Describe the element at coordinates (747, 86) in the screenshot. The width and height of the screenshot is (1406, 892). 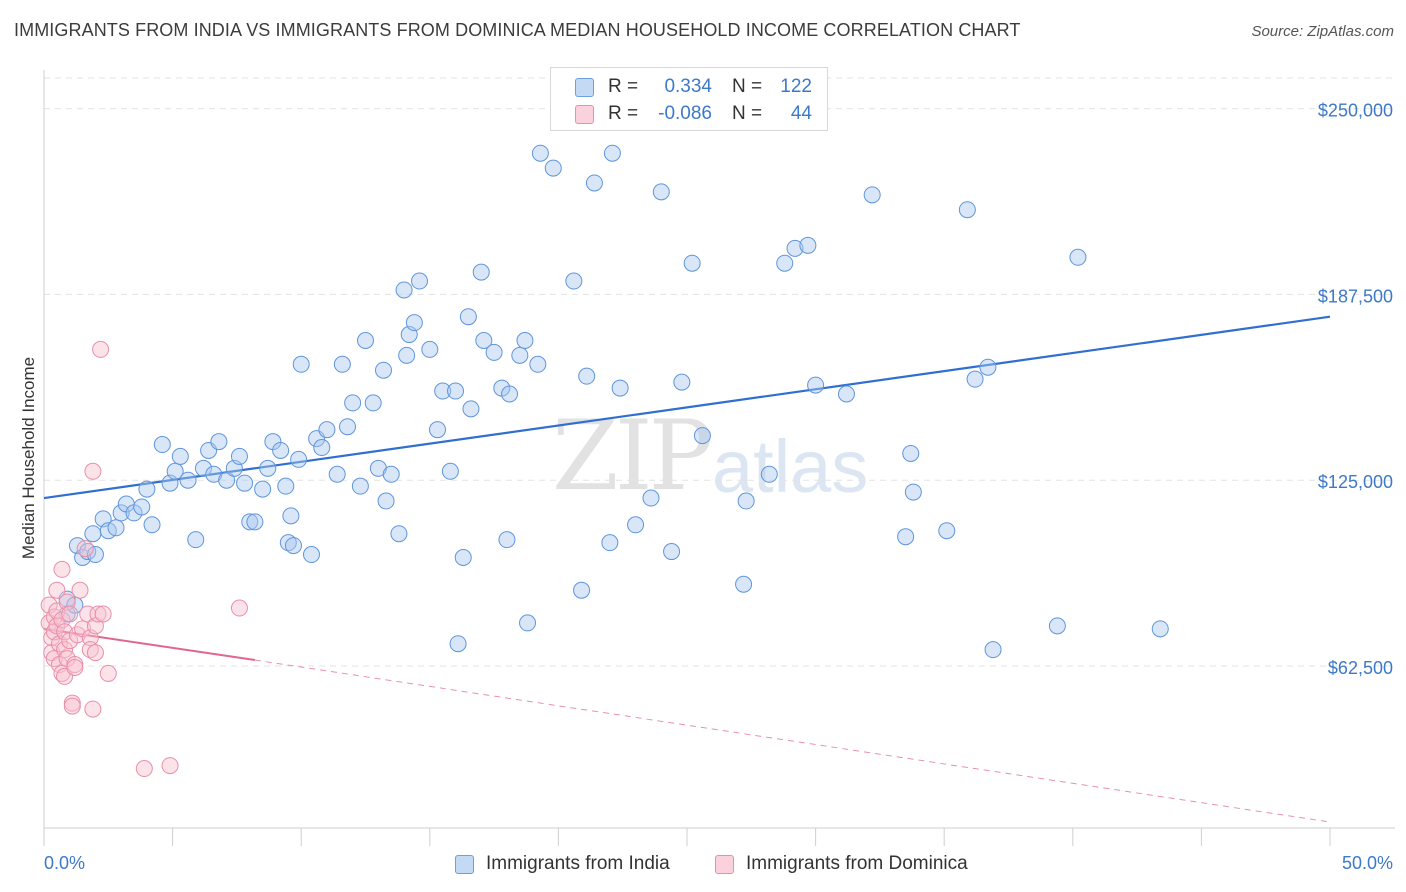
I see `legend-n-label: N =` at that location.